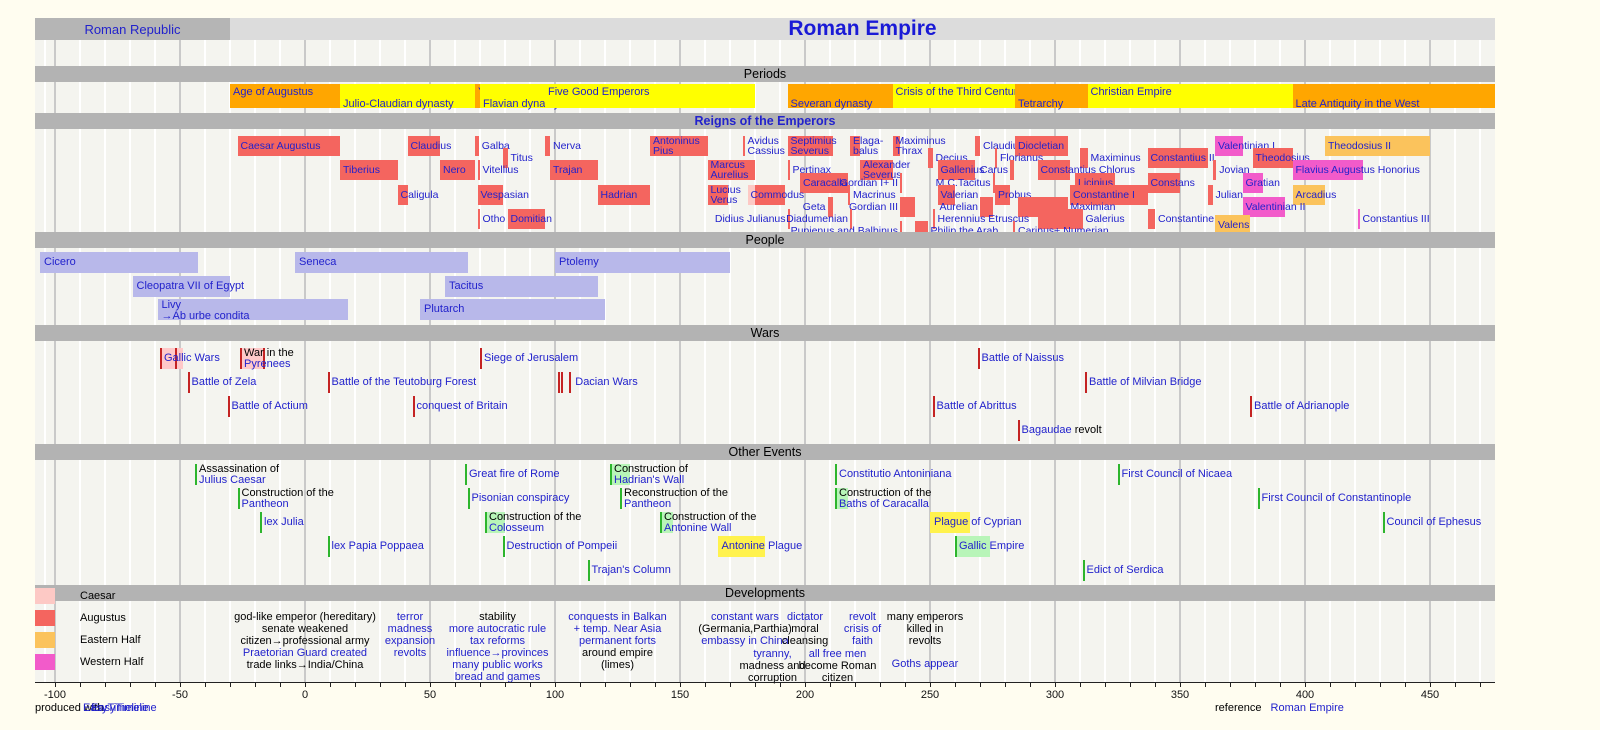 The image size is (1600, 730). I want to click on label-line: Claudius, so click(431, 146).